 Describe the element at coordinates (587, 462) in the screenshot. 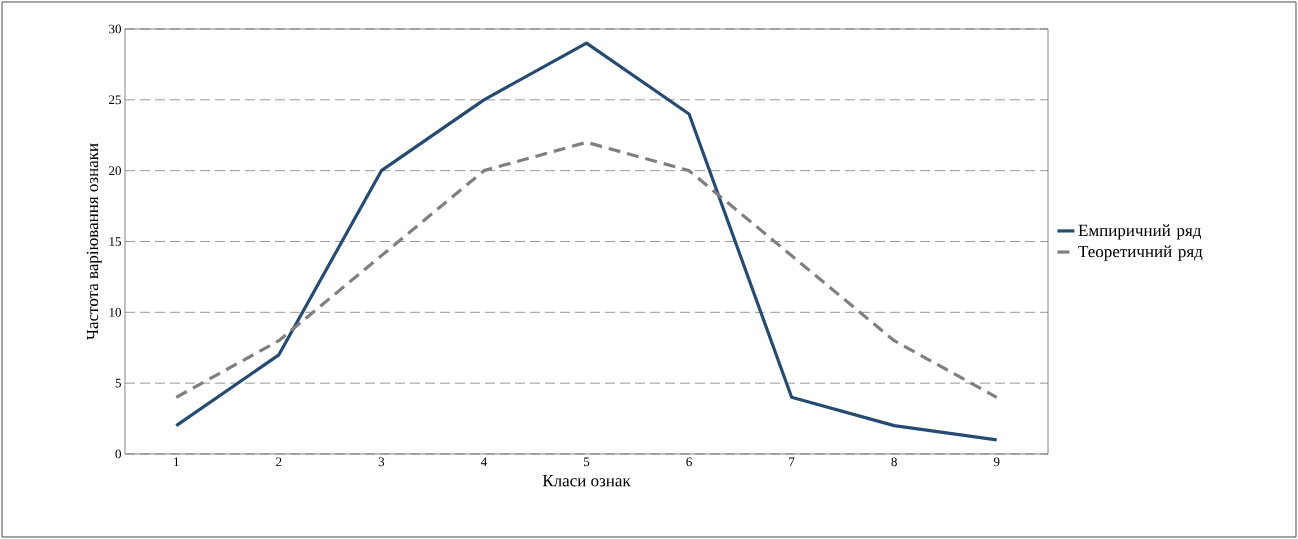

I see `x-tick-label: 5` at that location.